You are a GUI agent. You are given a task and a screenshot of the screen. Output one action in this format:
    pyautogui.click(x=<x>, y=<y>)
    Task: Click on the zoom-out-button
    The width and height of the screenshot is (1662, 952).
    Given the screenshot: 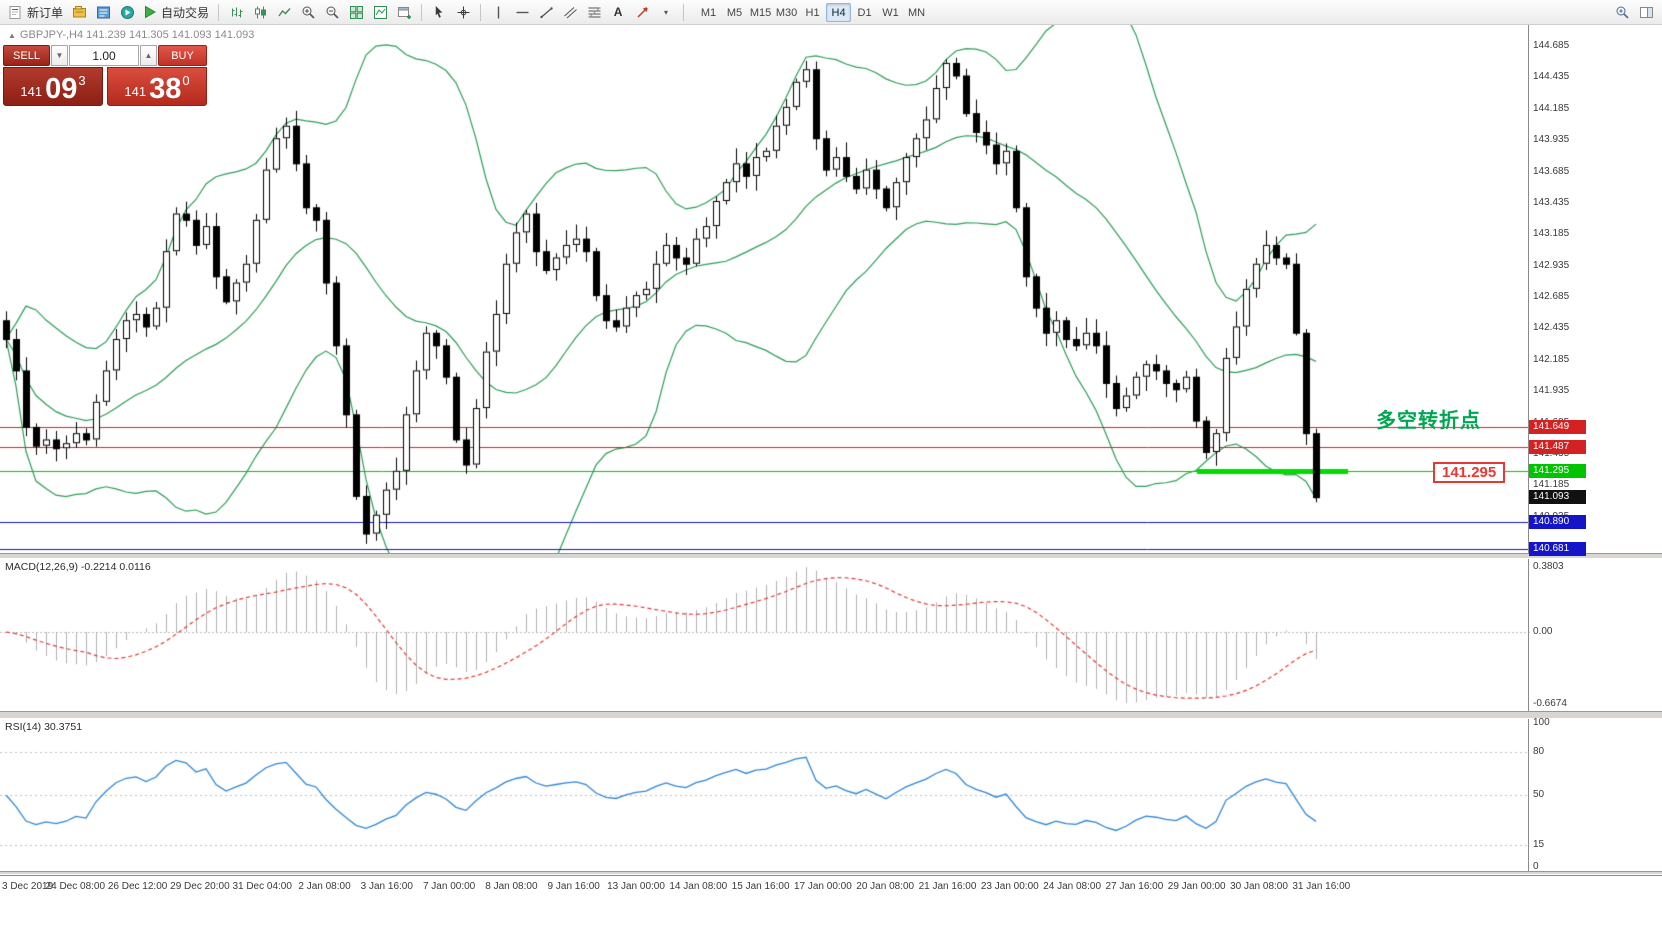 What is the action you would take?
    pyautogui.click(x=332, y=12)
    